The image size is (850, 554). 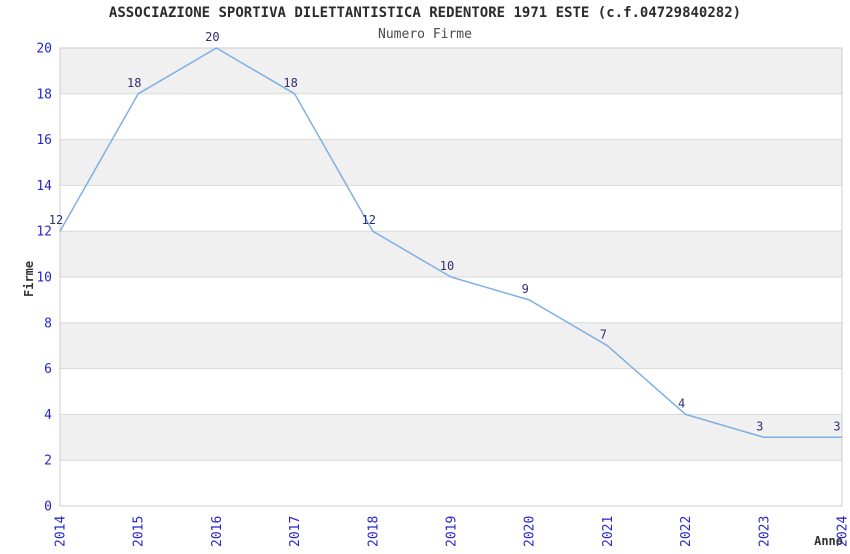 What do you see at coordinates (828, 541) in the screenshot?
I see `x-axis-title: Anno` at bounding box center [828, 541].